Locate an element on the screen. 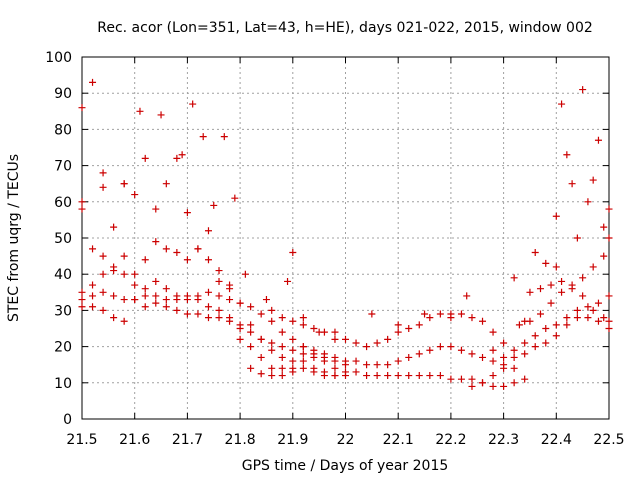  x-axis-title: GPS time / Days of year 2015 is located at coordinates (345, 466).